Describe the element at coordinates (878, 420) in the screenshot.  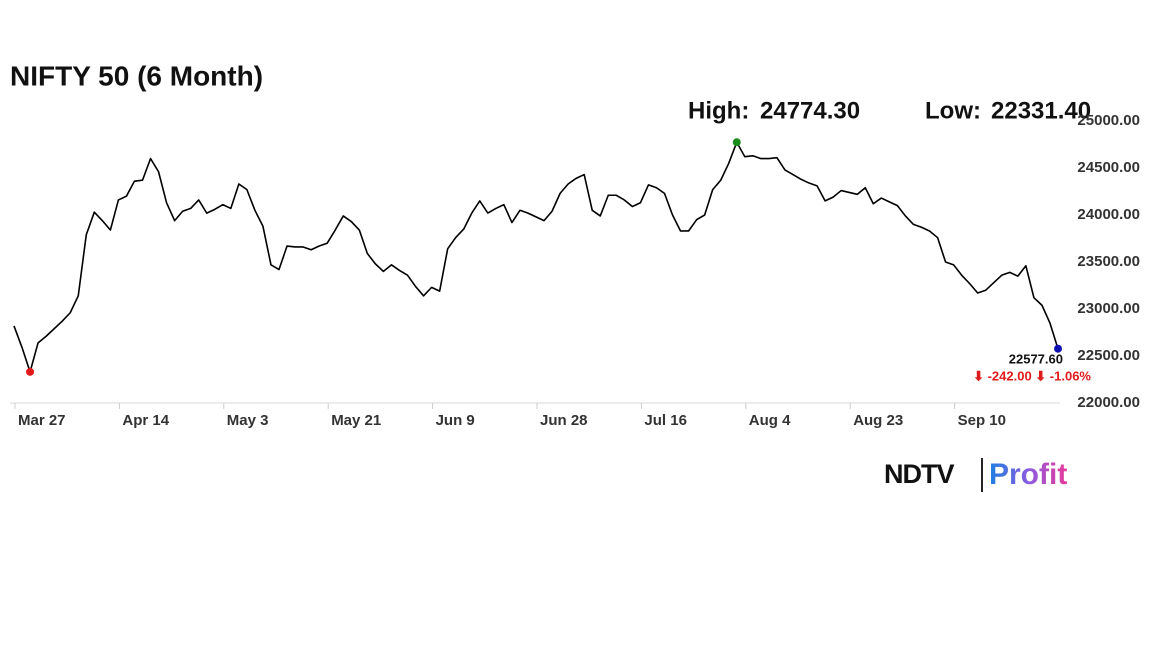
I see `x-tick-label: Aug 23` at that location.